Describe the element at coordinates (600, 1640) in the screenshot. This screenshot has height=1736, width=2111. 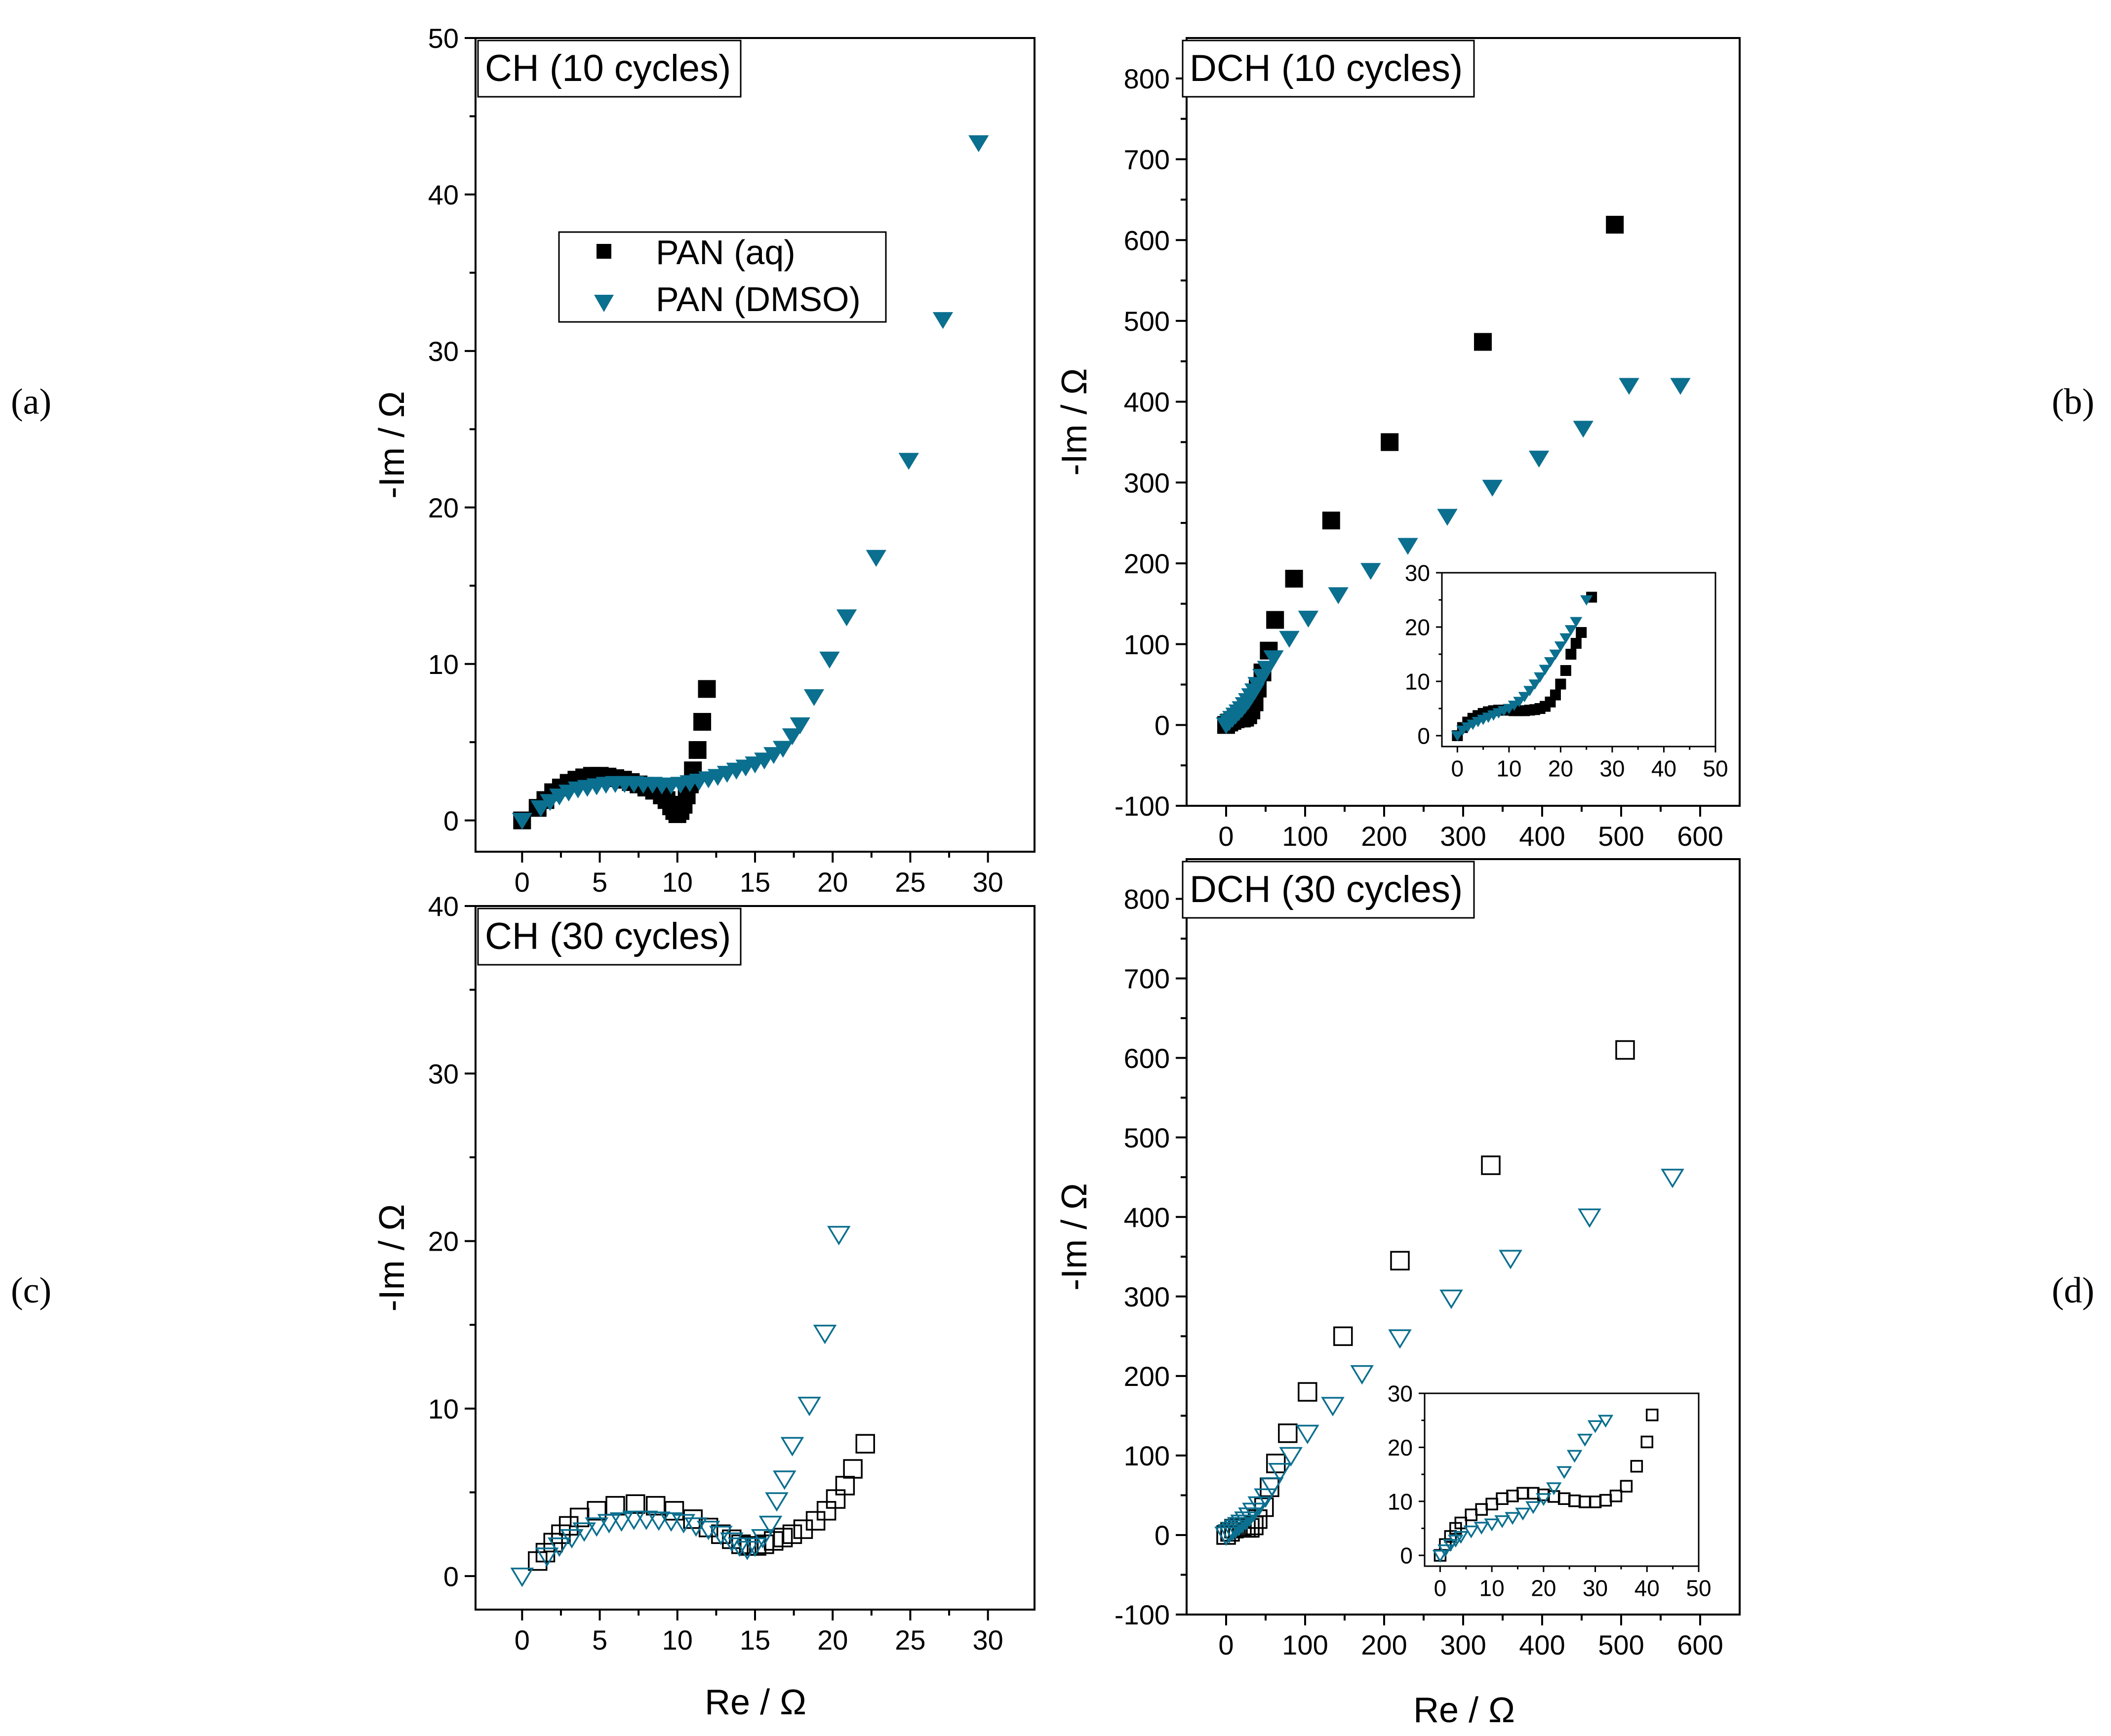
I see `x-tick-label: 5` at that location.